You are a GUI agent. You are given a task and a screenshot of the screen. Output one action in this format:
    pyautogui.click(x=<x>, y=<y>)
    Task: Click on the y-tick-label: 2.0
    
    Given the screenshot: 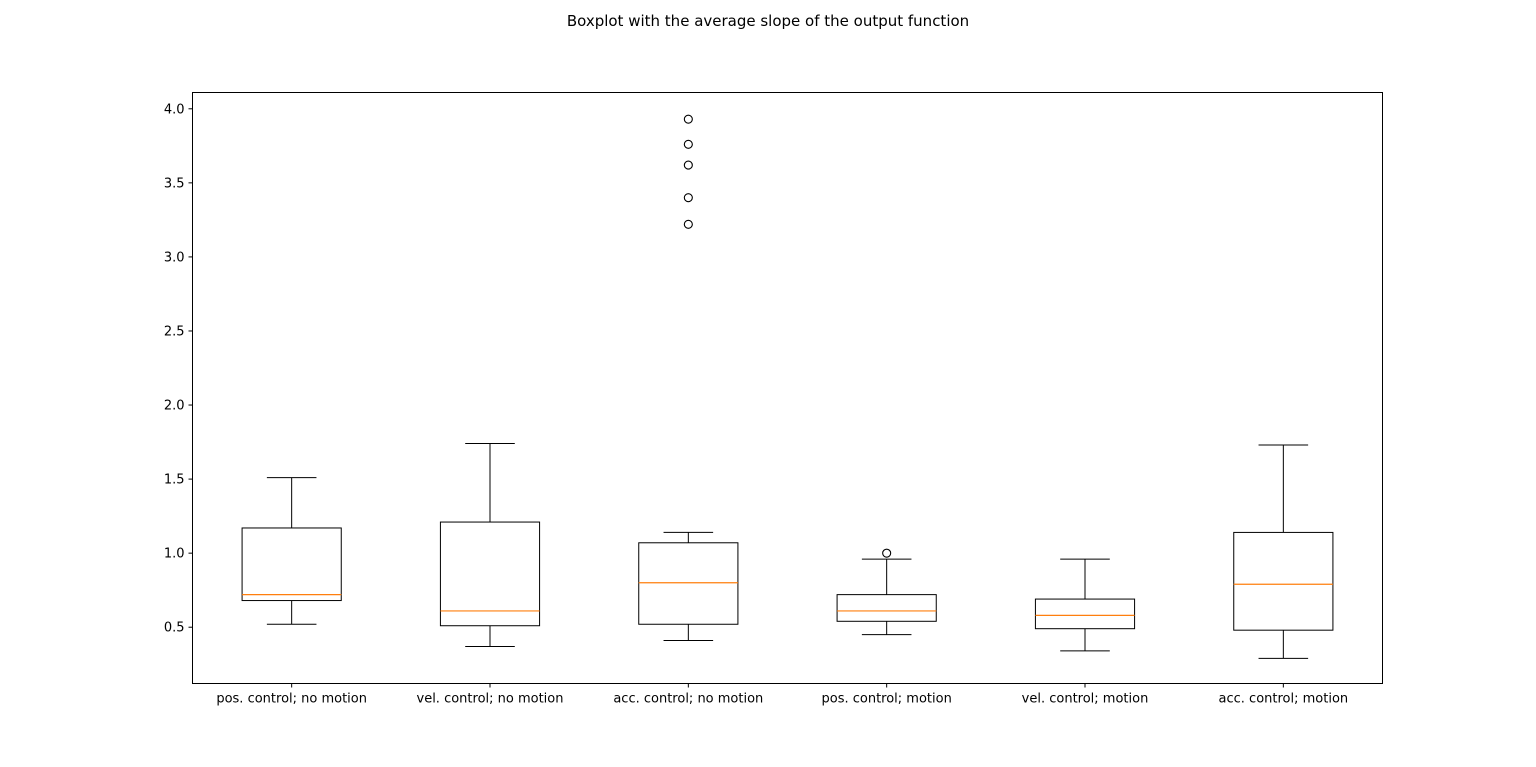 What is the action you would take?
    pyautogui.click(x=174, y=406)
    